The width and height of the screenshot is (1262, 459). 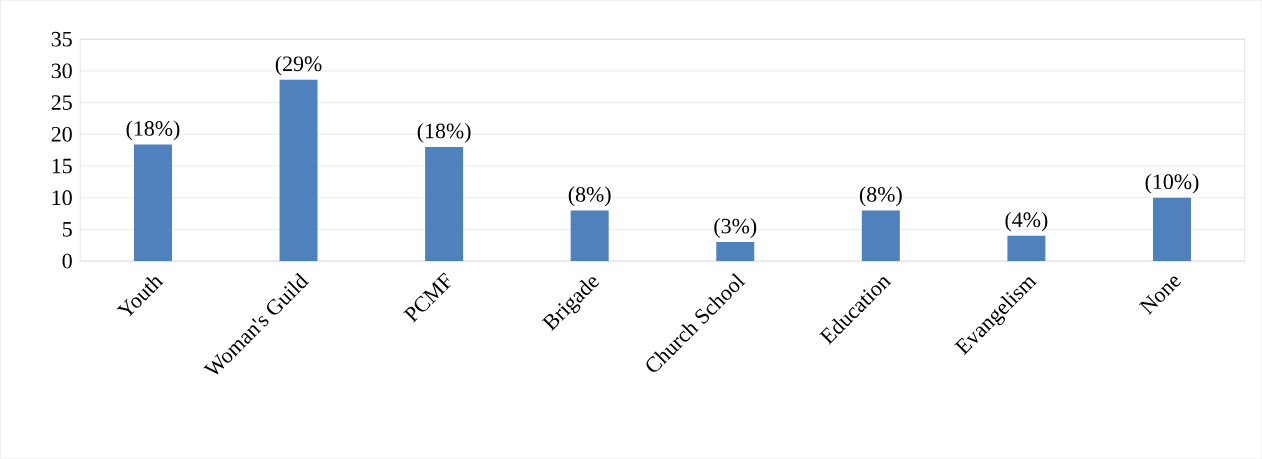 I want to click on data-label: (10%), so click(x=1172, y=183).